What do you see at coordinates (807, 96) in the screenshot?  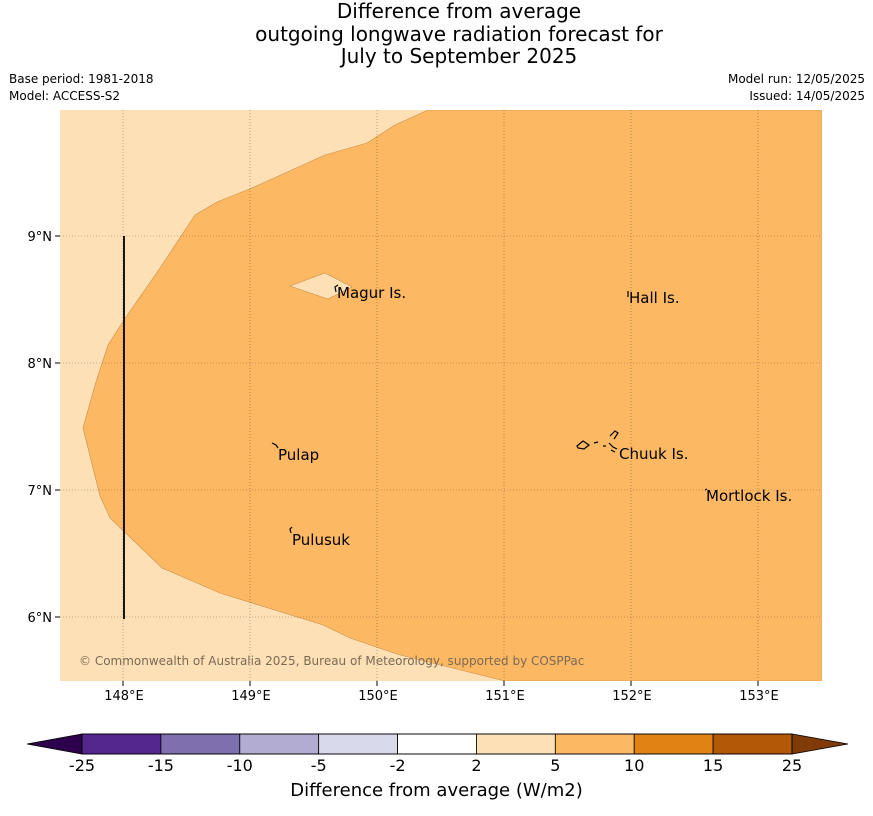 I see `issued-date: Issued: 14/05/2025` at bounding box center [807, 96].